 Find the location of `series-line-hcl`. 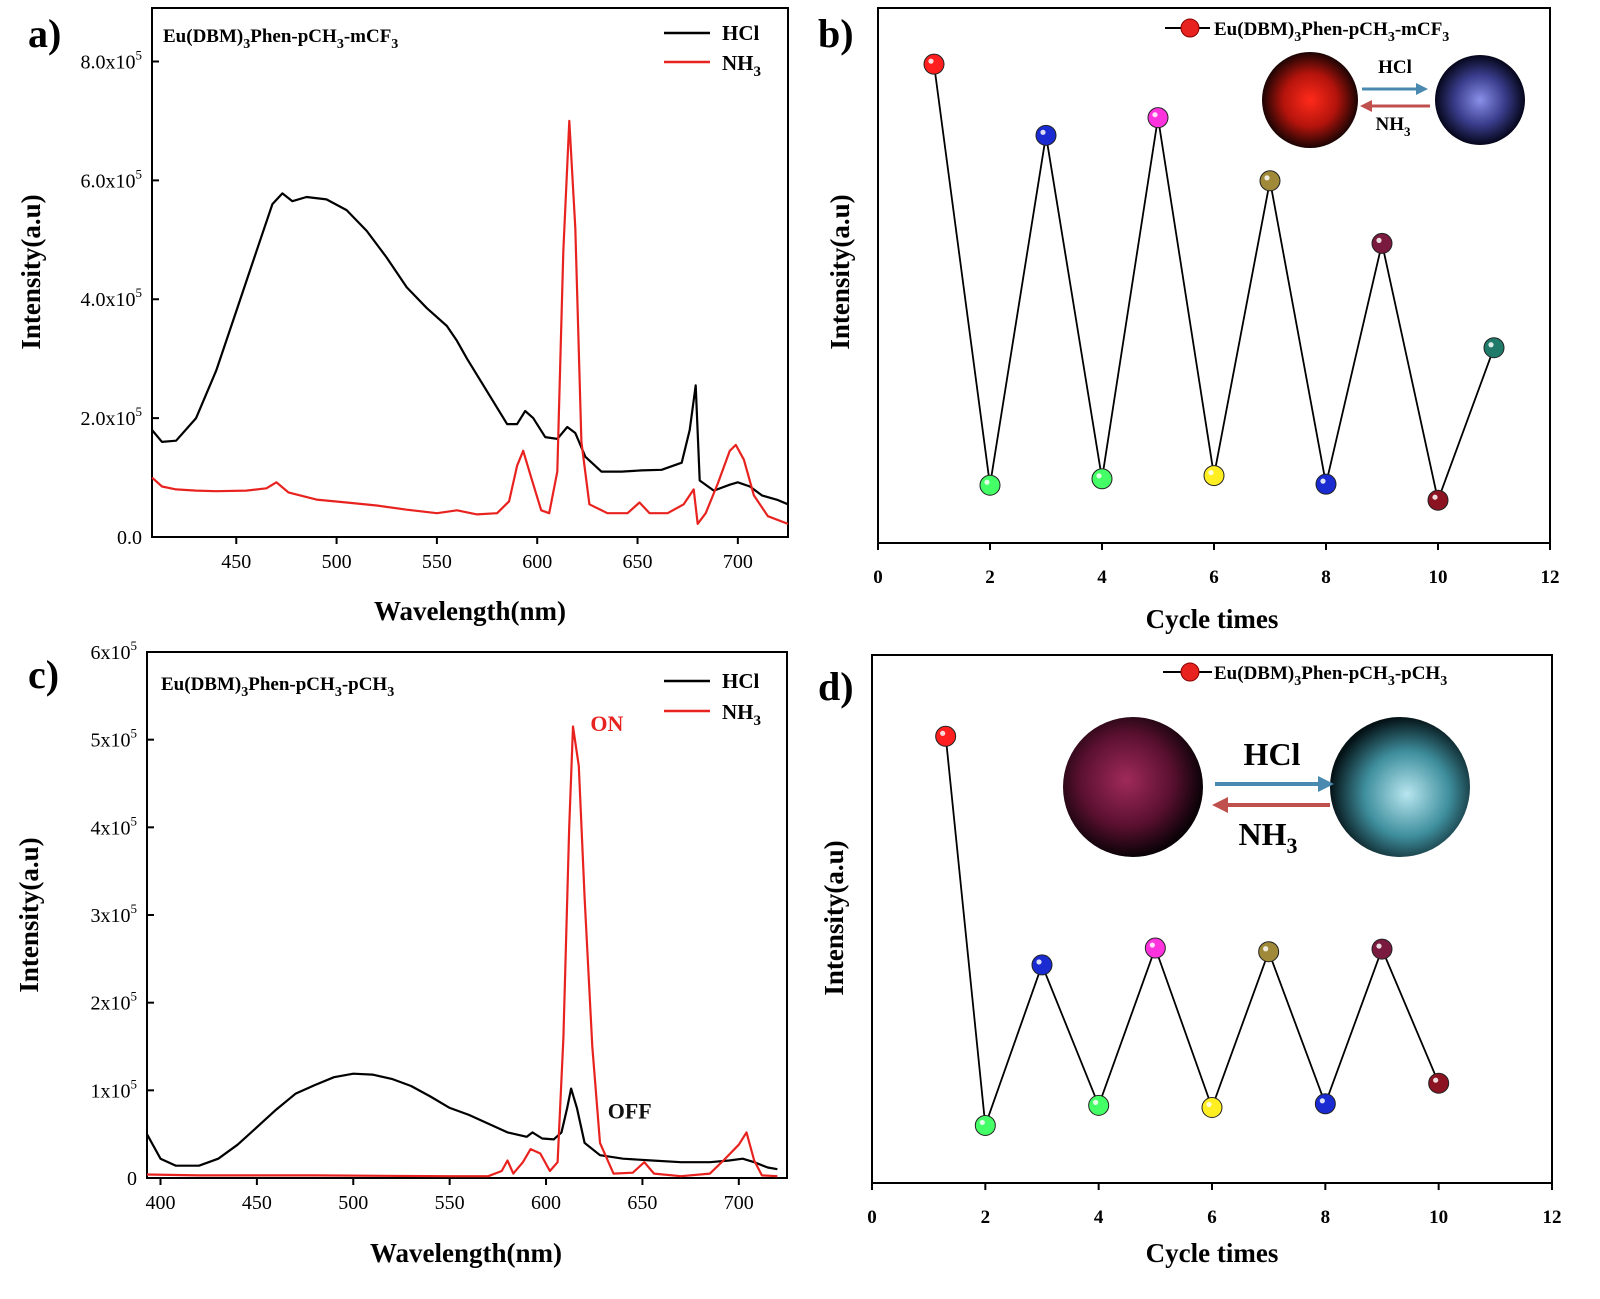

series-line-hcl is located at coordinates (470, 349).